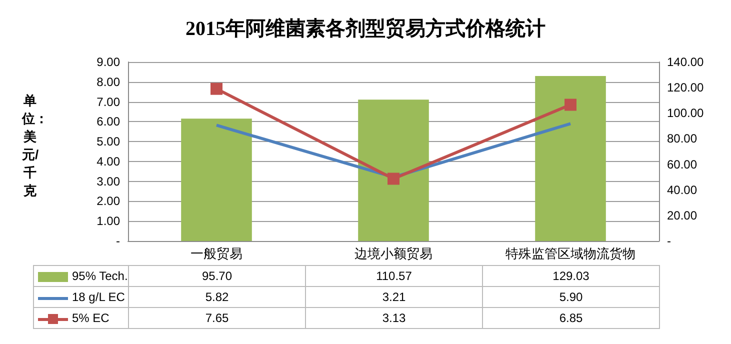  Describe the element at coordinates (571, 276) in the screenshot. I see `data-label: 129.03` at that location.